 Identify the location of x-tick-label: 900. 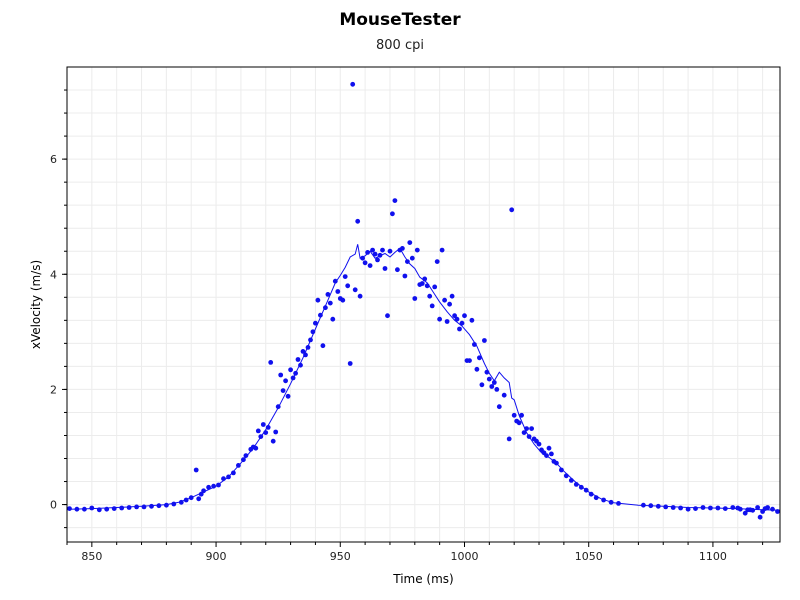
(216, 556).